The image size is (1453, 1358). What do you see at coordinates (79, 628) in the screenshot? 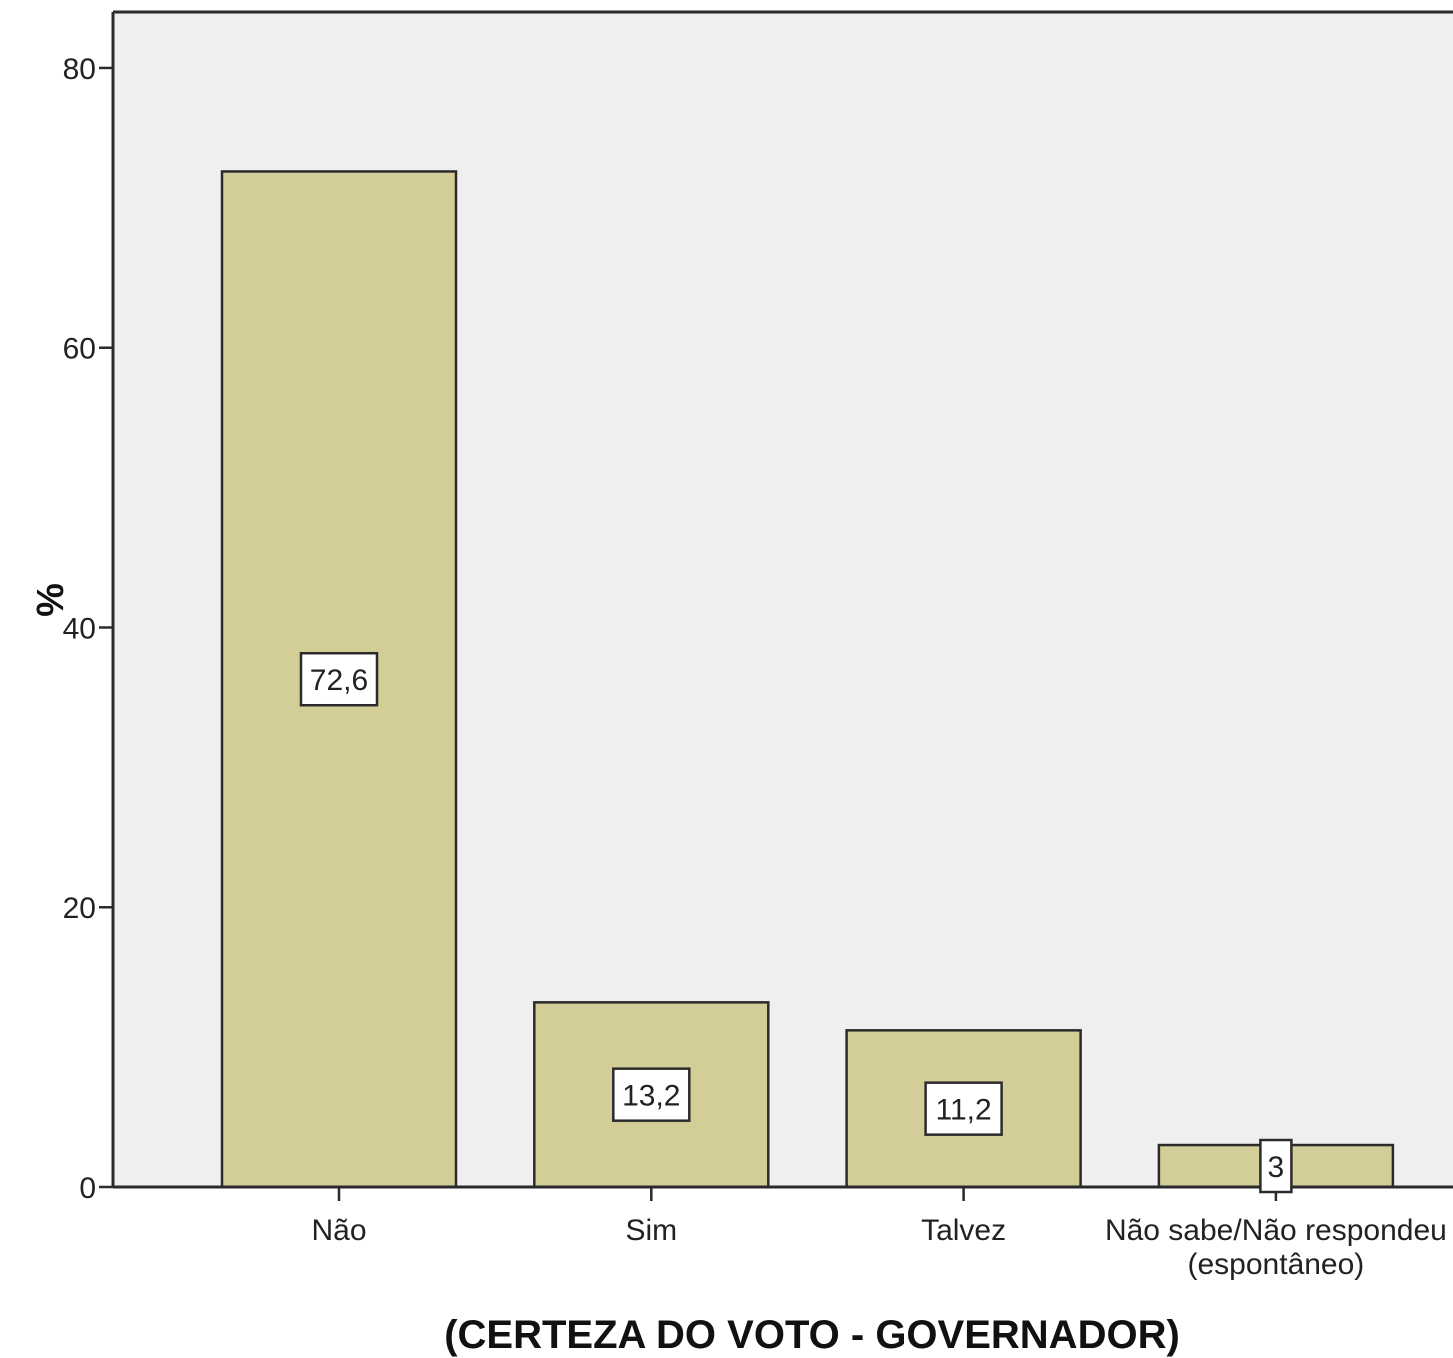
I see `y-tick-label: 40` at bounding box center [79, 628].